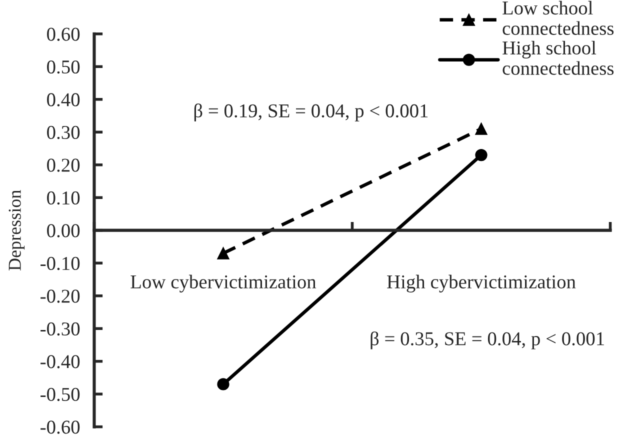 Image resolution: width=624 pixels, height=440 pixels. Describe the element at coordinates (63, 34) in the screenshot. I see `y-tick-label: 0.60` at that location.